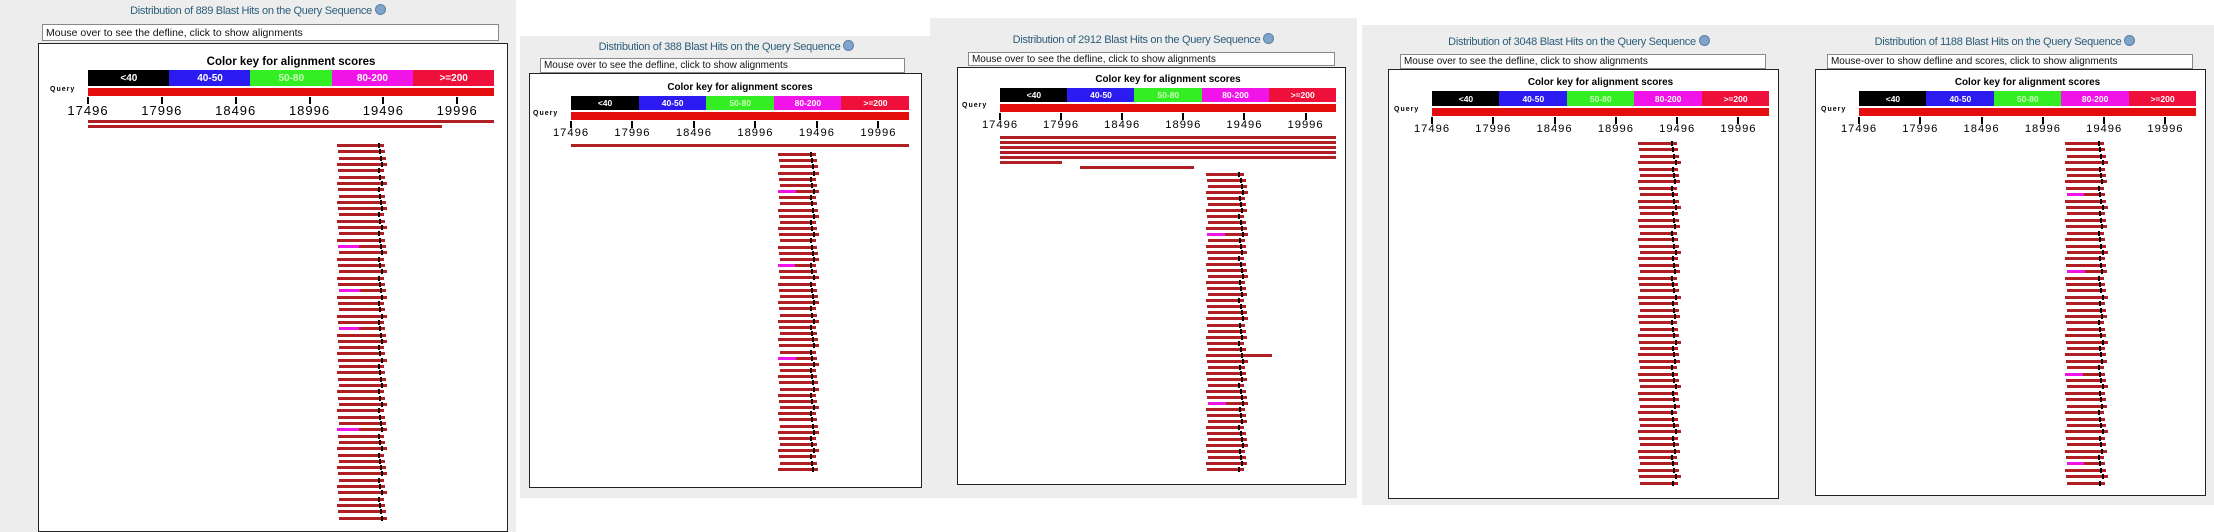 This screenshot has width=2214, height=532. What do you see at coordinates (291, 92) in the screenshot?
I see `query-bar` at bounding box center [291, 92].